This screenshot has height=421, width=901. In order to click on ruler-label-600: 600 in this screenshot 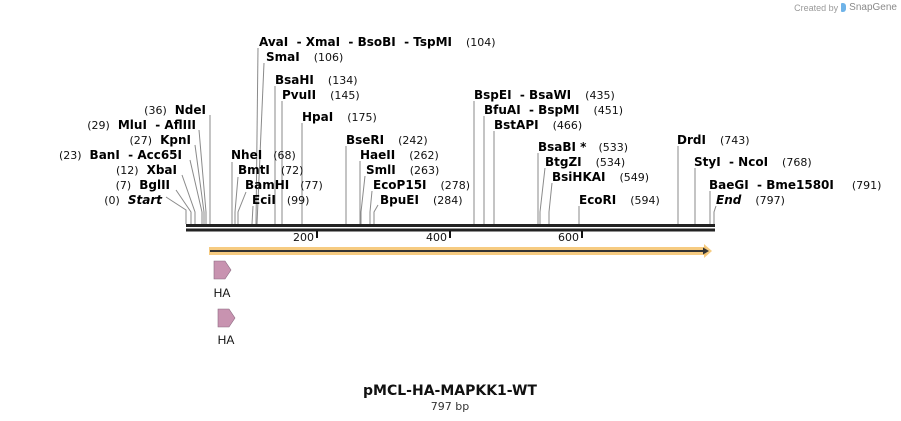, I will do `click(568, 237)`.